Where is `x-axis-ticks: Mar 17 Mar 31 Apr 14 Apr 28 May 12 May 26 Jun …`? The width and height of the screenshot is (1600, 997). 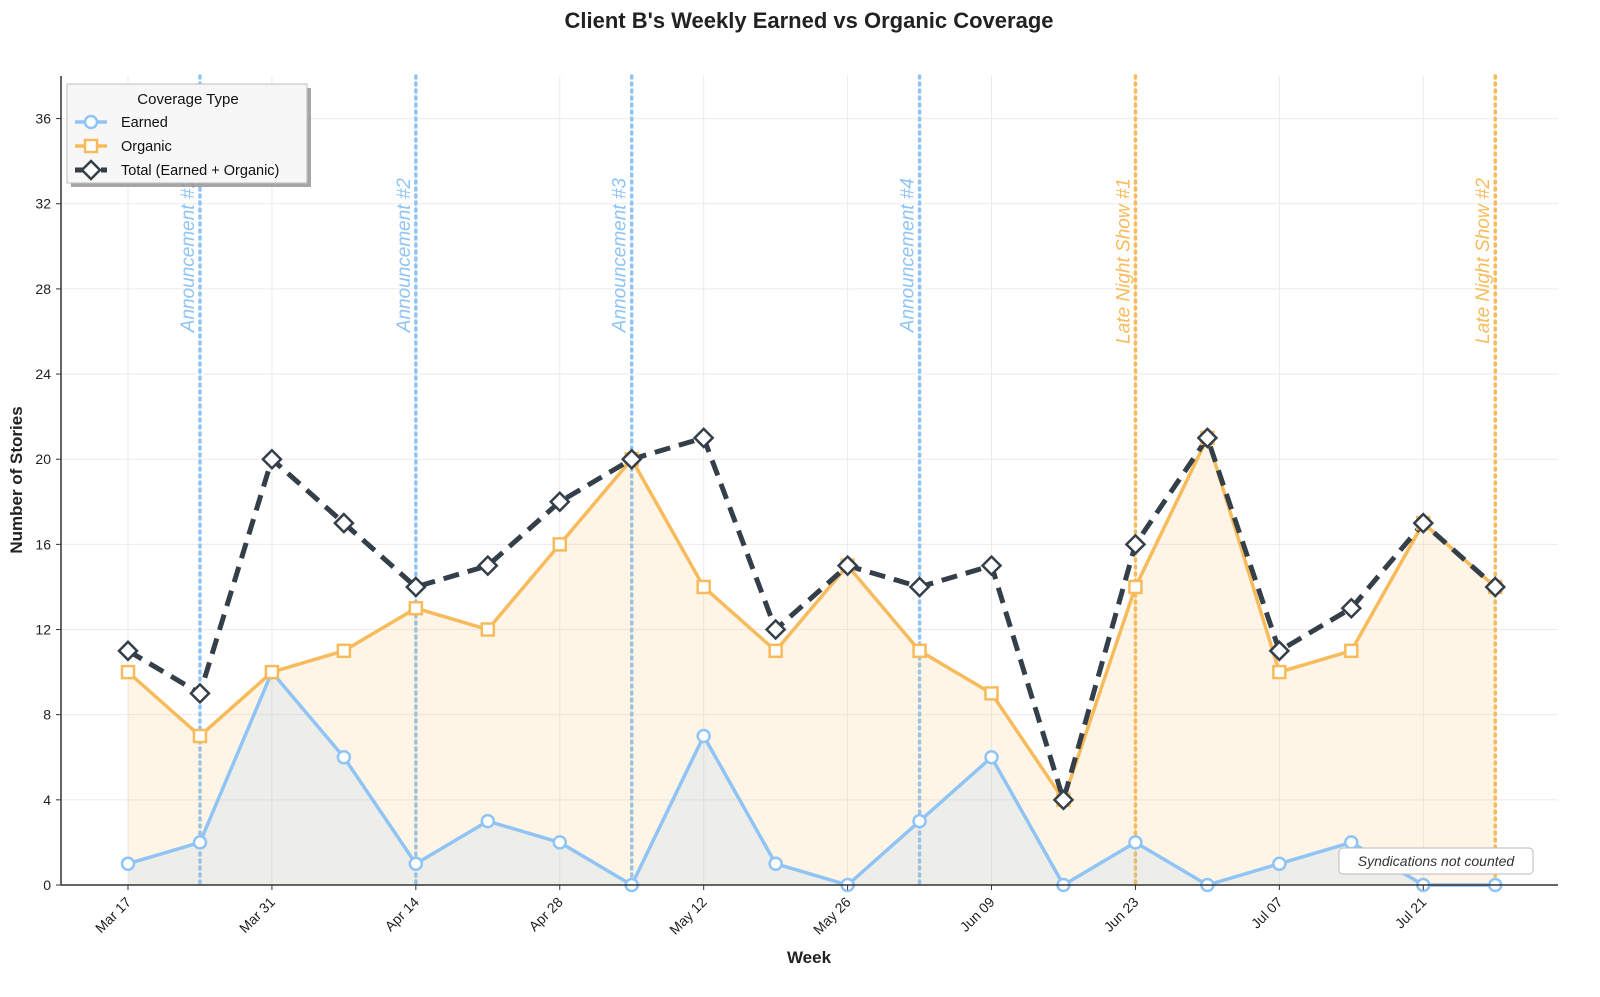
x-axis-ticks: Mar 17 Mar 31 Apr 14 Apr 28 May 12 May 26 Jun … is located at coordinates (761, 911).